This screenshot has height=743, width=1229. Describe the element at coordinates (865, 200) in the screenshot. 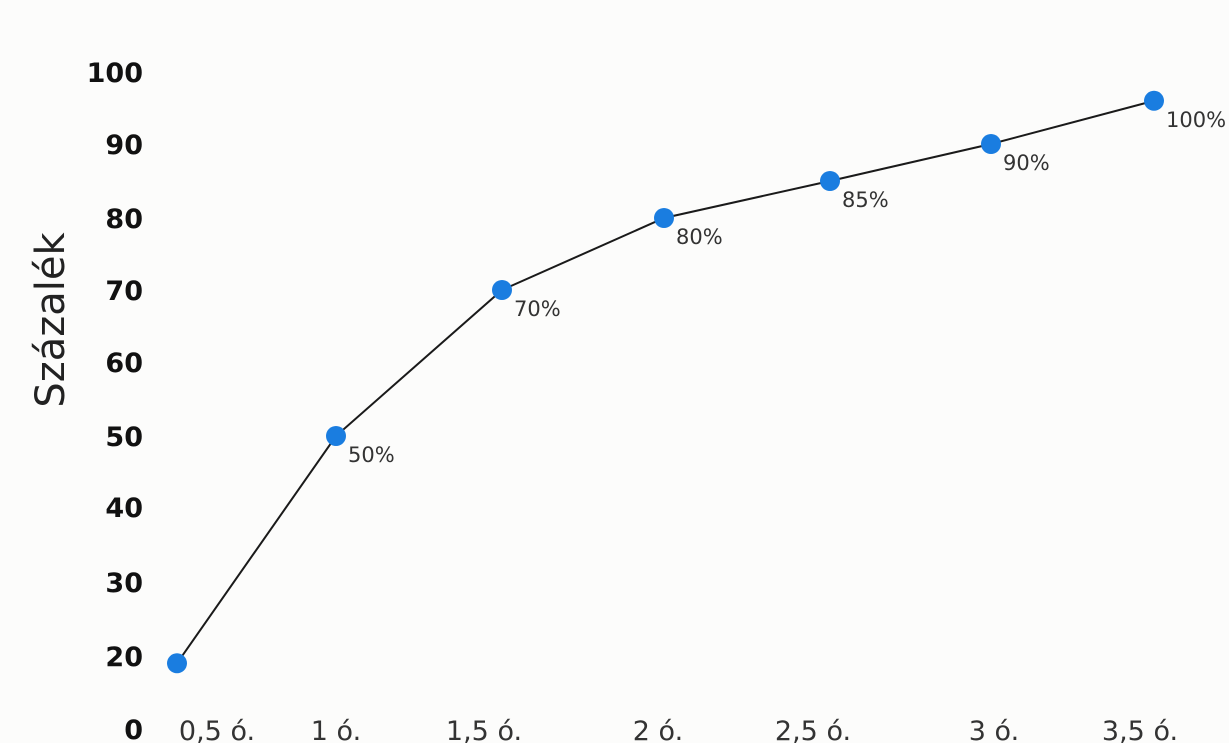

I see `data-label: 85%` at that location.